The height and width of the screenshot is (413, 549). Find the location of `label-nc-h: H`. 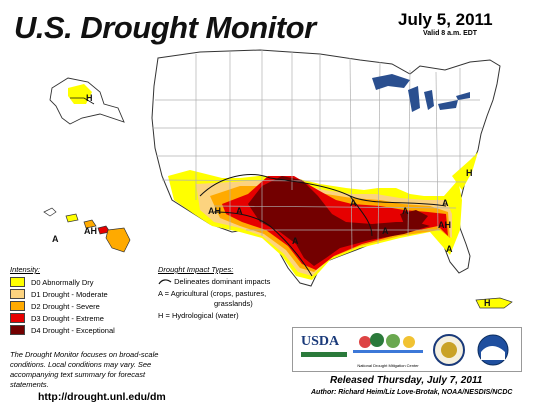

label-nc-h: H is located at coordinates (469, 173).